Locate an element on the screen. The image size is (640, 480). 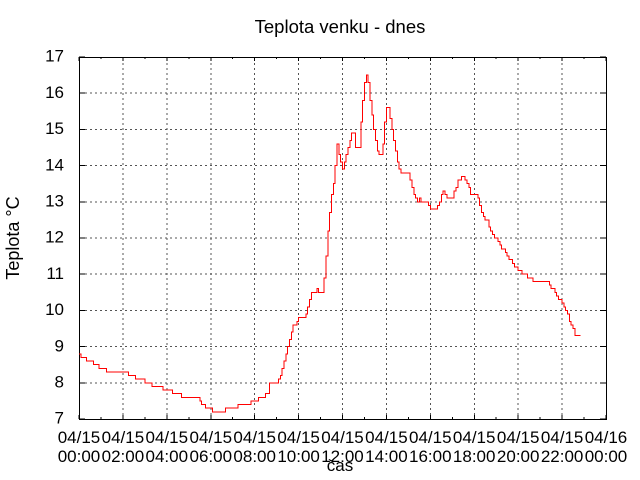
svg-text: Teplota °C is located at coordinates (13, 237).